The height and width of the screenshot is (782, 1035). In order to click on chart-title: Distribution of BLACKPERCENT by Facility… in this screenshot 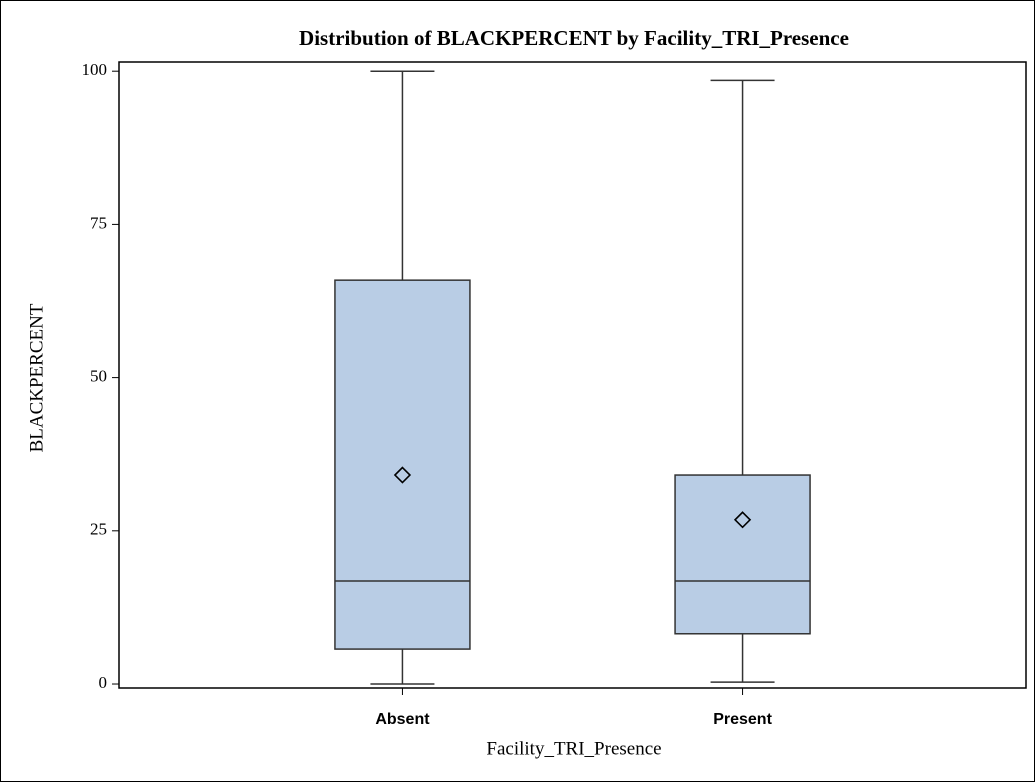, I will do `click(574, 38)`.